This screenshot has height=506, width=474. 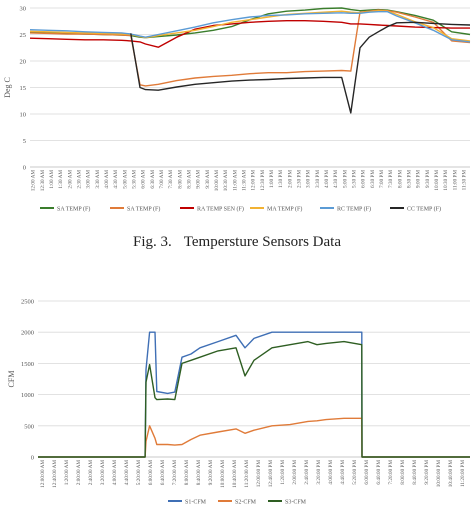 What do you see at coordinates (379, 472) in the screenshot?
I see `x-tick-label: 6:40:00 PM` at bounding box center [379, 472].